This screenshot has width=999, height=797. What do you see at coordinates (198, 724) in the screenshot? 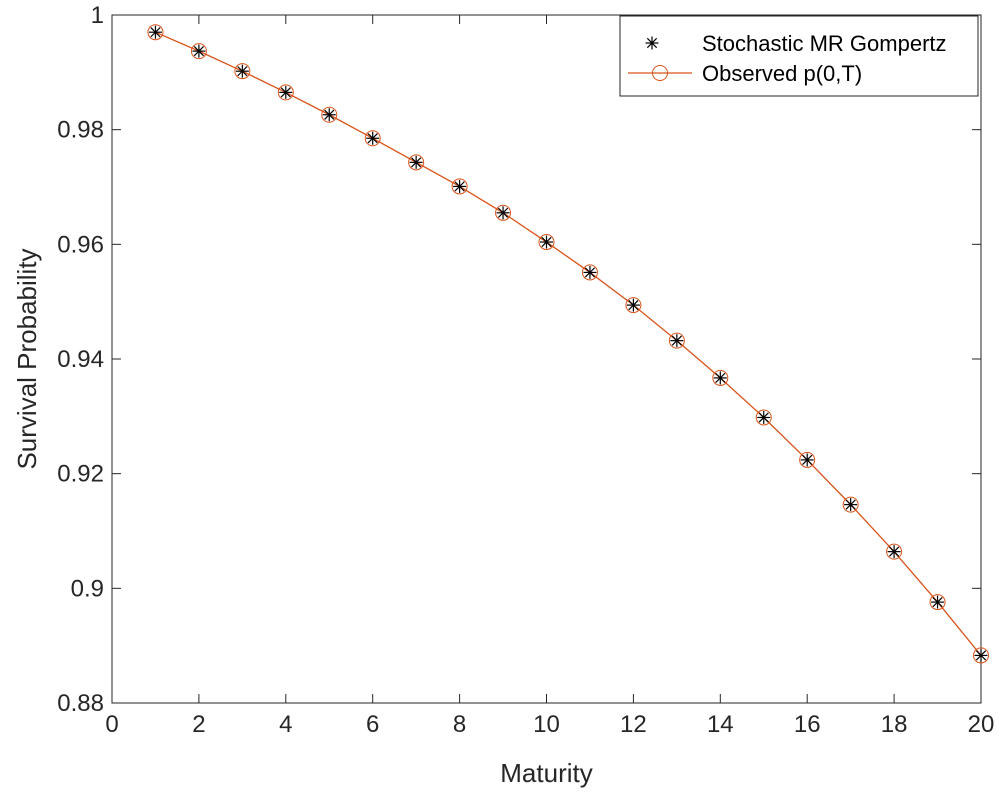
I see `x-tick-label: 2` at bounding box center [198, 724].